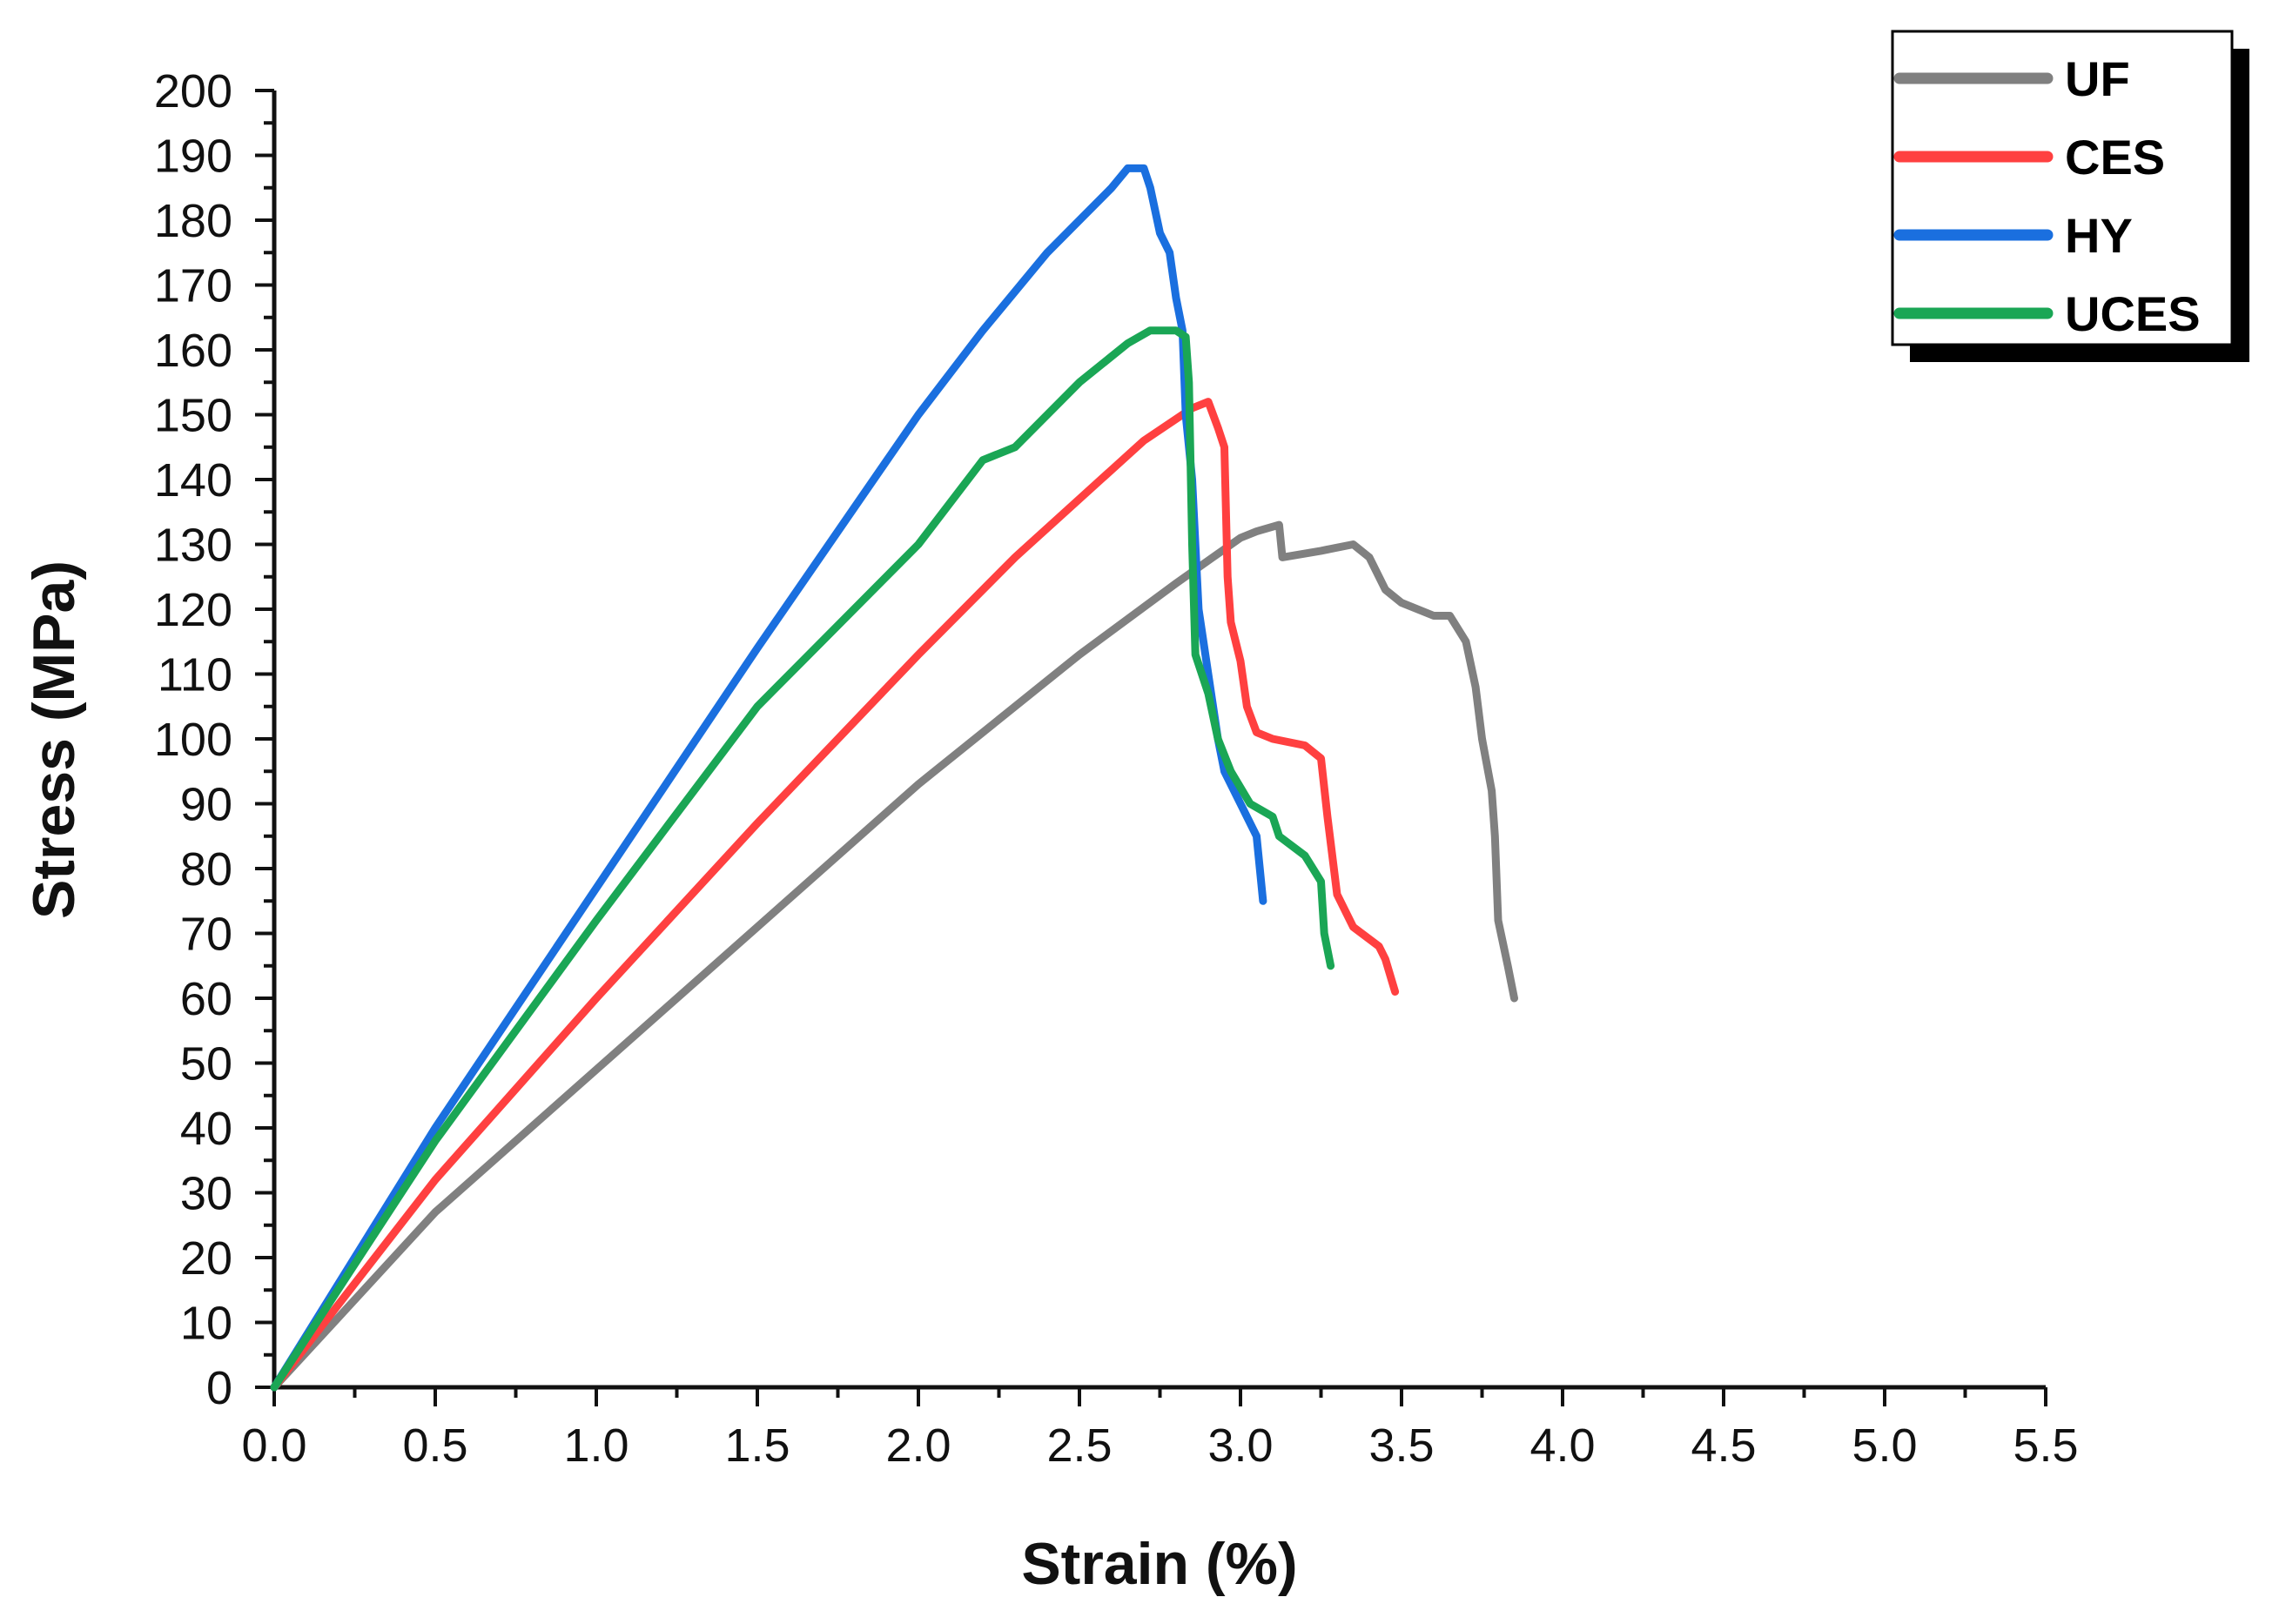 Image resolution: width=2279 pixels, height=1624 pixels. What do you see at coordinates (2045, 1445) in the screenshot?
I see `x-tick-label: 5.5` at bounding box center [2045, 1445].